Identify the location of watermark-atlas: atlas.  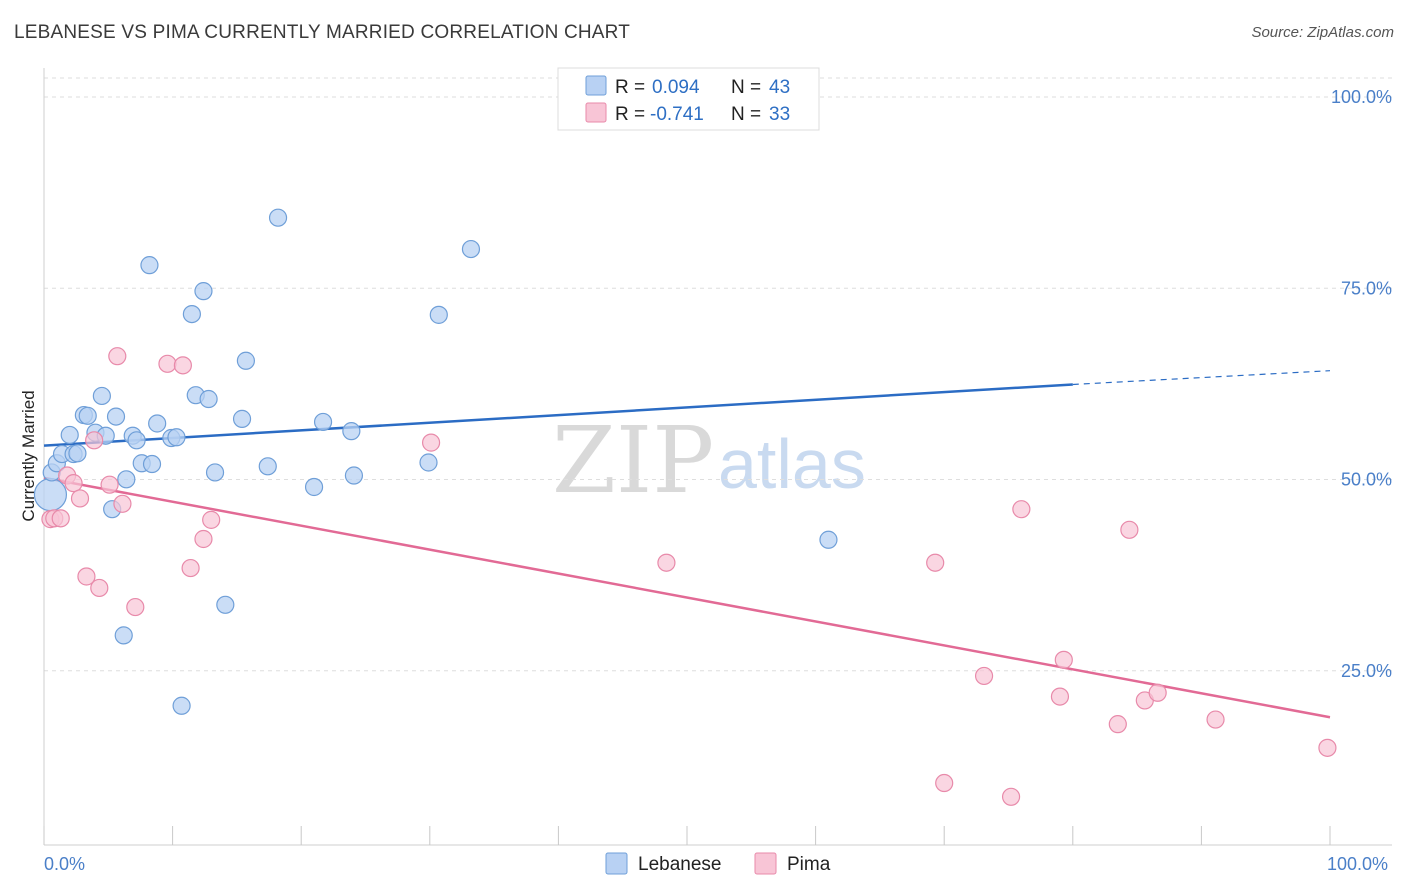
(792, 464).